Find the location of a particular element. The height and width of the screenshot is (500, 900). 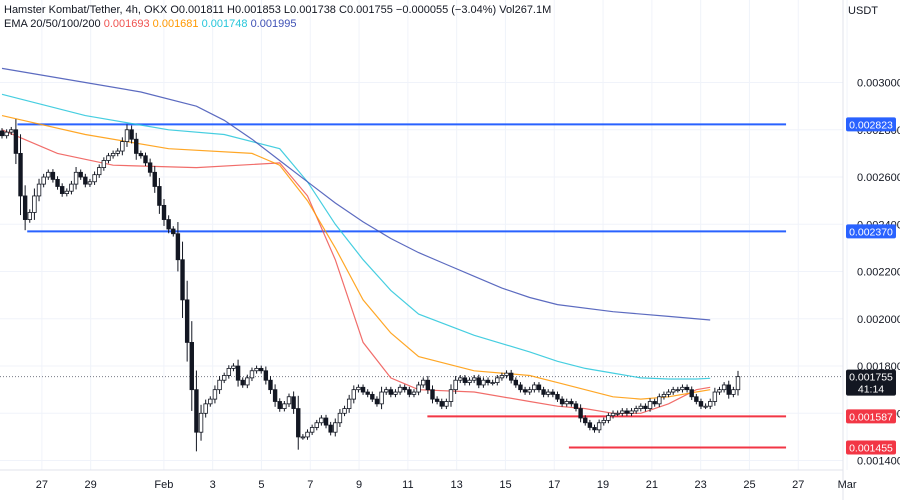

symbol-title: Hamster Kombat/Tether, 4h, OKX is located at coordinates (86, 10).